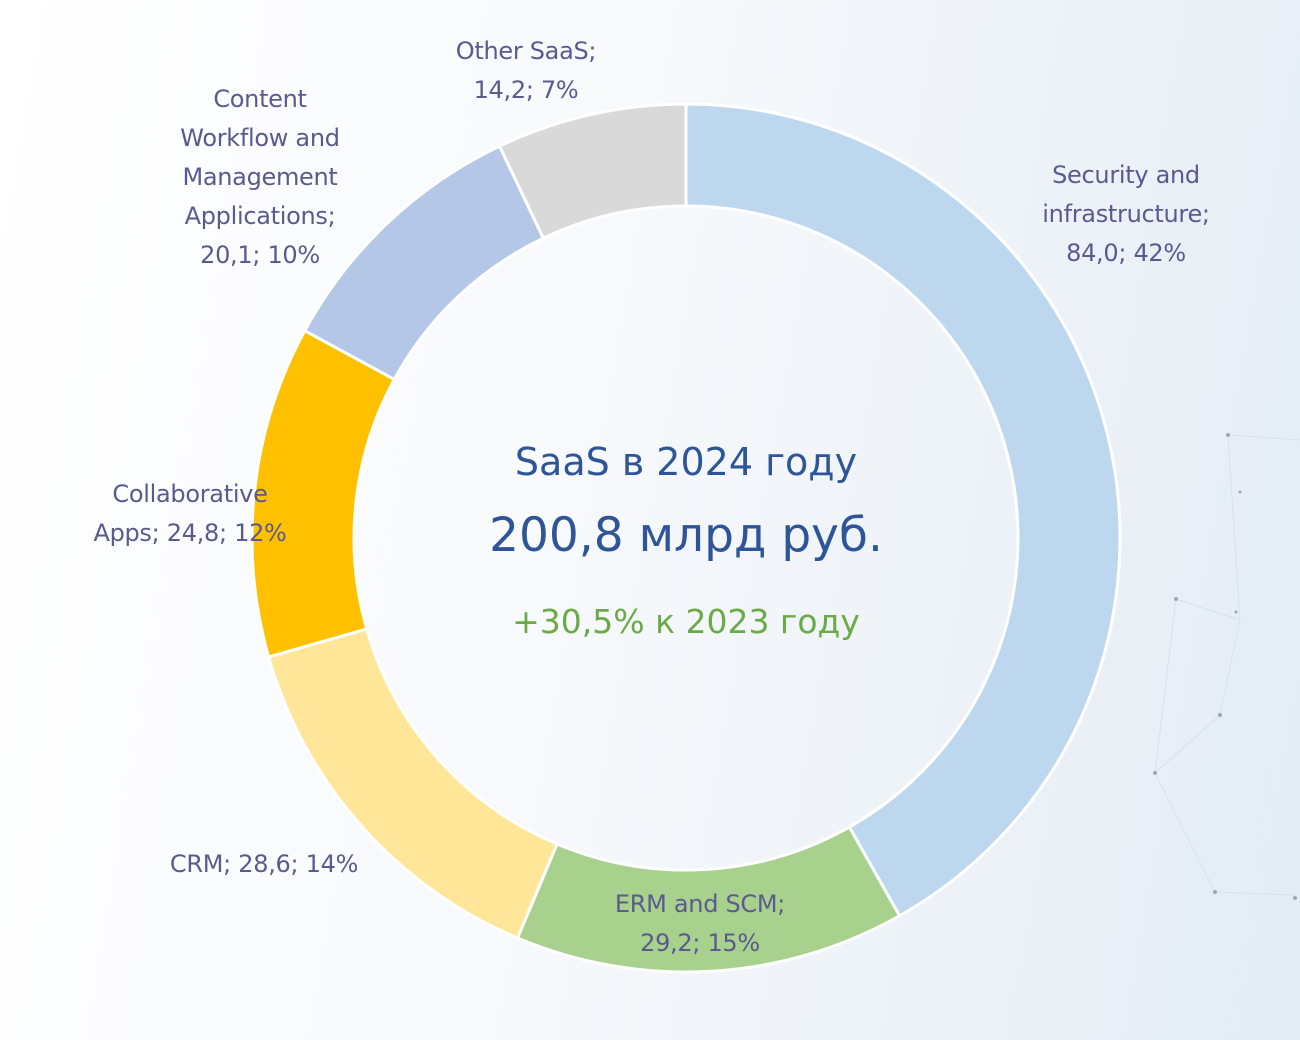 The image size is (1300, 1040). Describe the element at coordinates (190, 533) in the screenshot. I see `slice-label-line: Apps; 24,8; 12%` at that location.